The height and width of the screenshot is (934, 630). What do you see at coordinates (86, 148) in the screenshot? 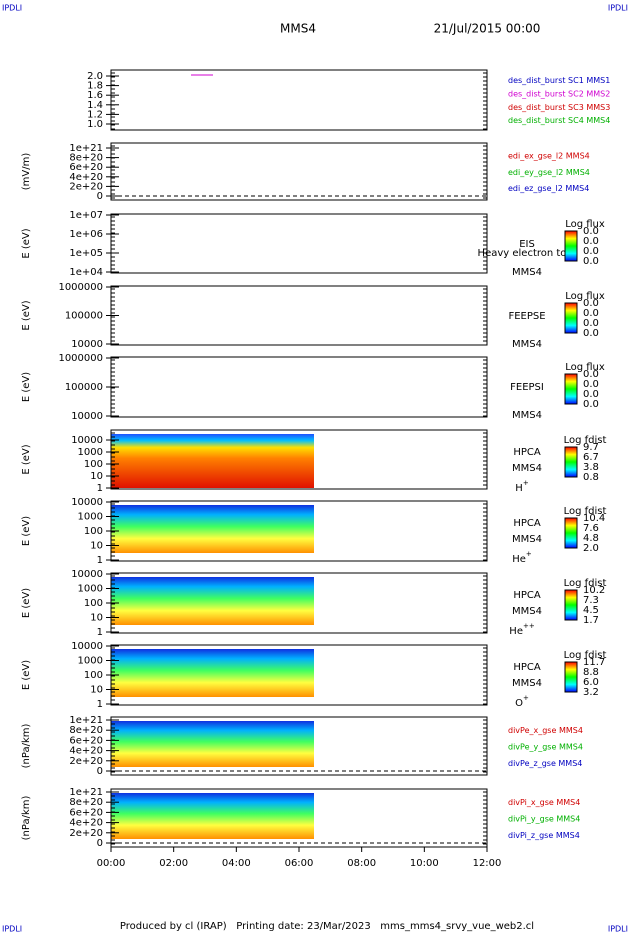
I see `y-tick-label: 1e+21` at bounding box center [86, 148].